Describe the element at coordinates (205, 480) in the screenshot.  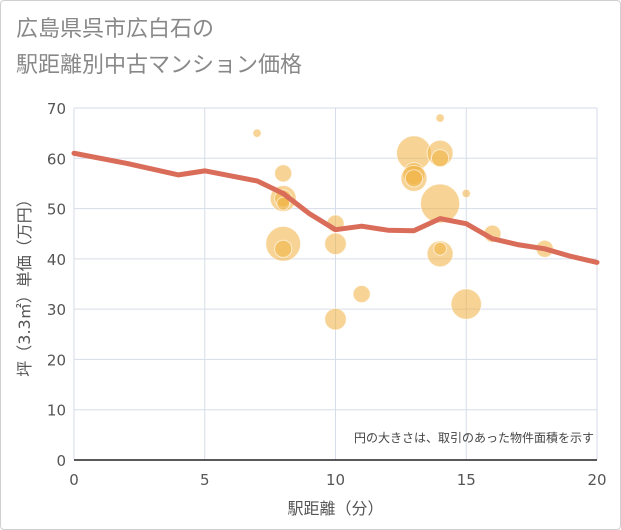
I see `x-tick-label: 5` at that location.